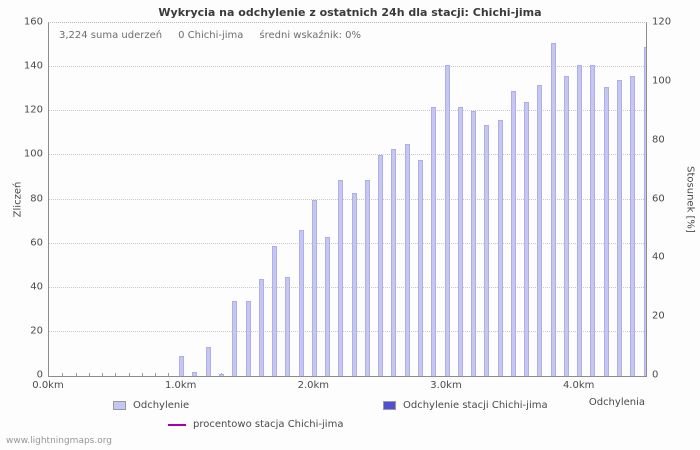 The image size is (700, 450). I want to click on left-axis-tick-label: 40, so click(36, 287).